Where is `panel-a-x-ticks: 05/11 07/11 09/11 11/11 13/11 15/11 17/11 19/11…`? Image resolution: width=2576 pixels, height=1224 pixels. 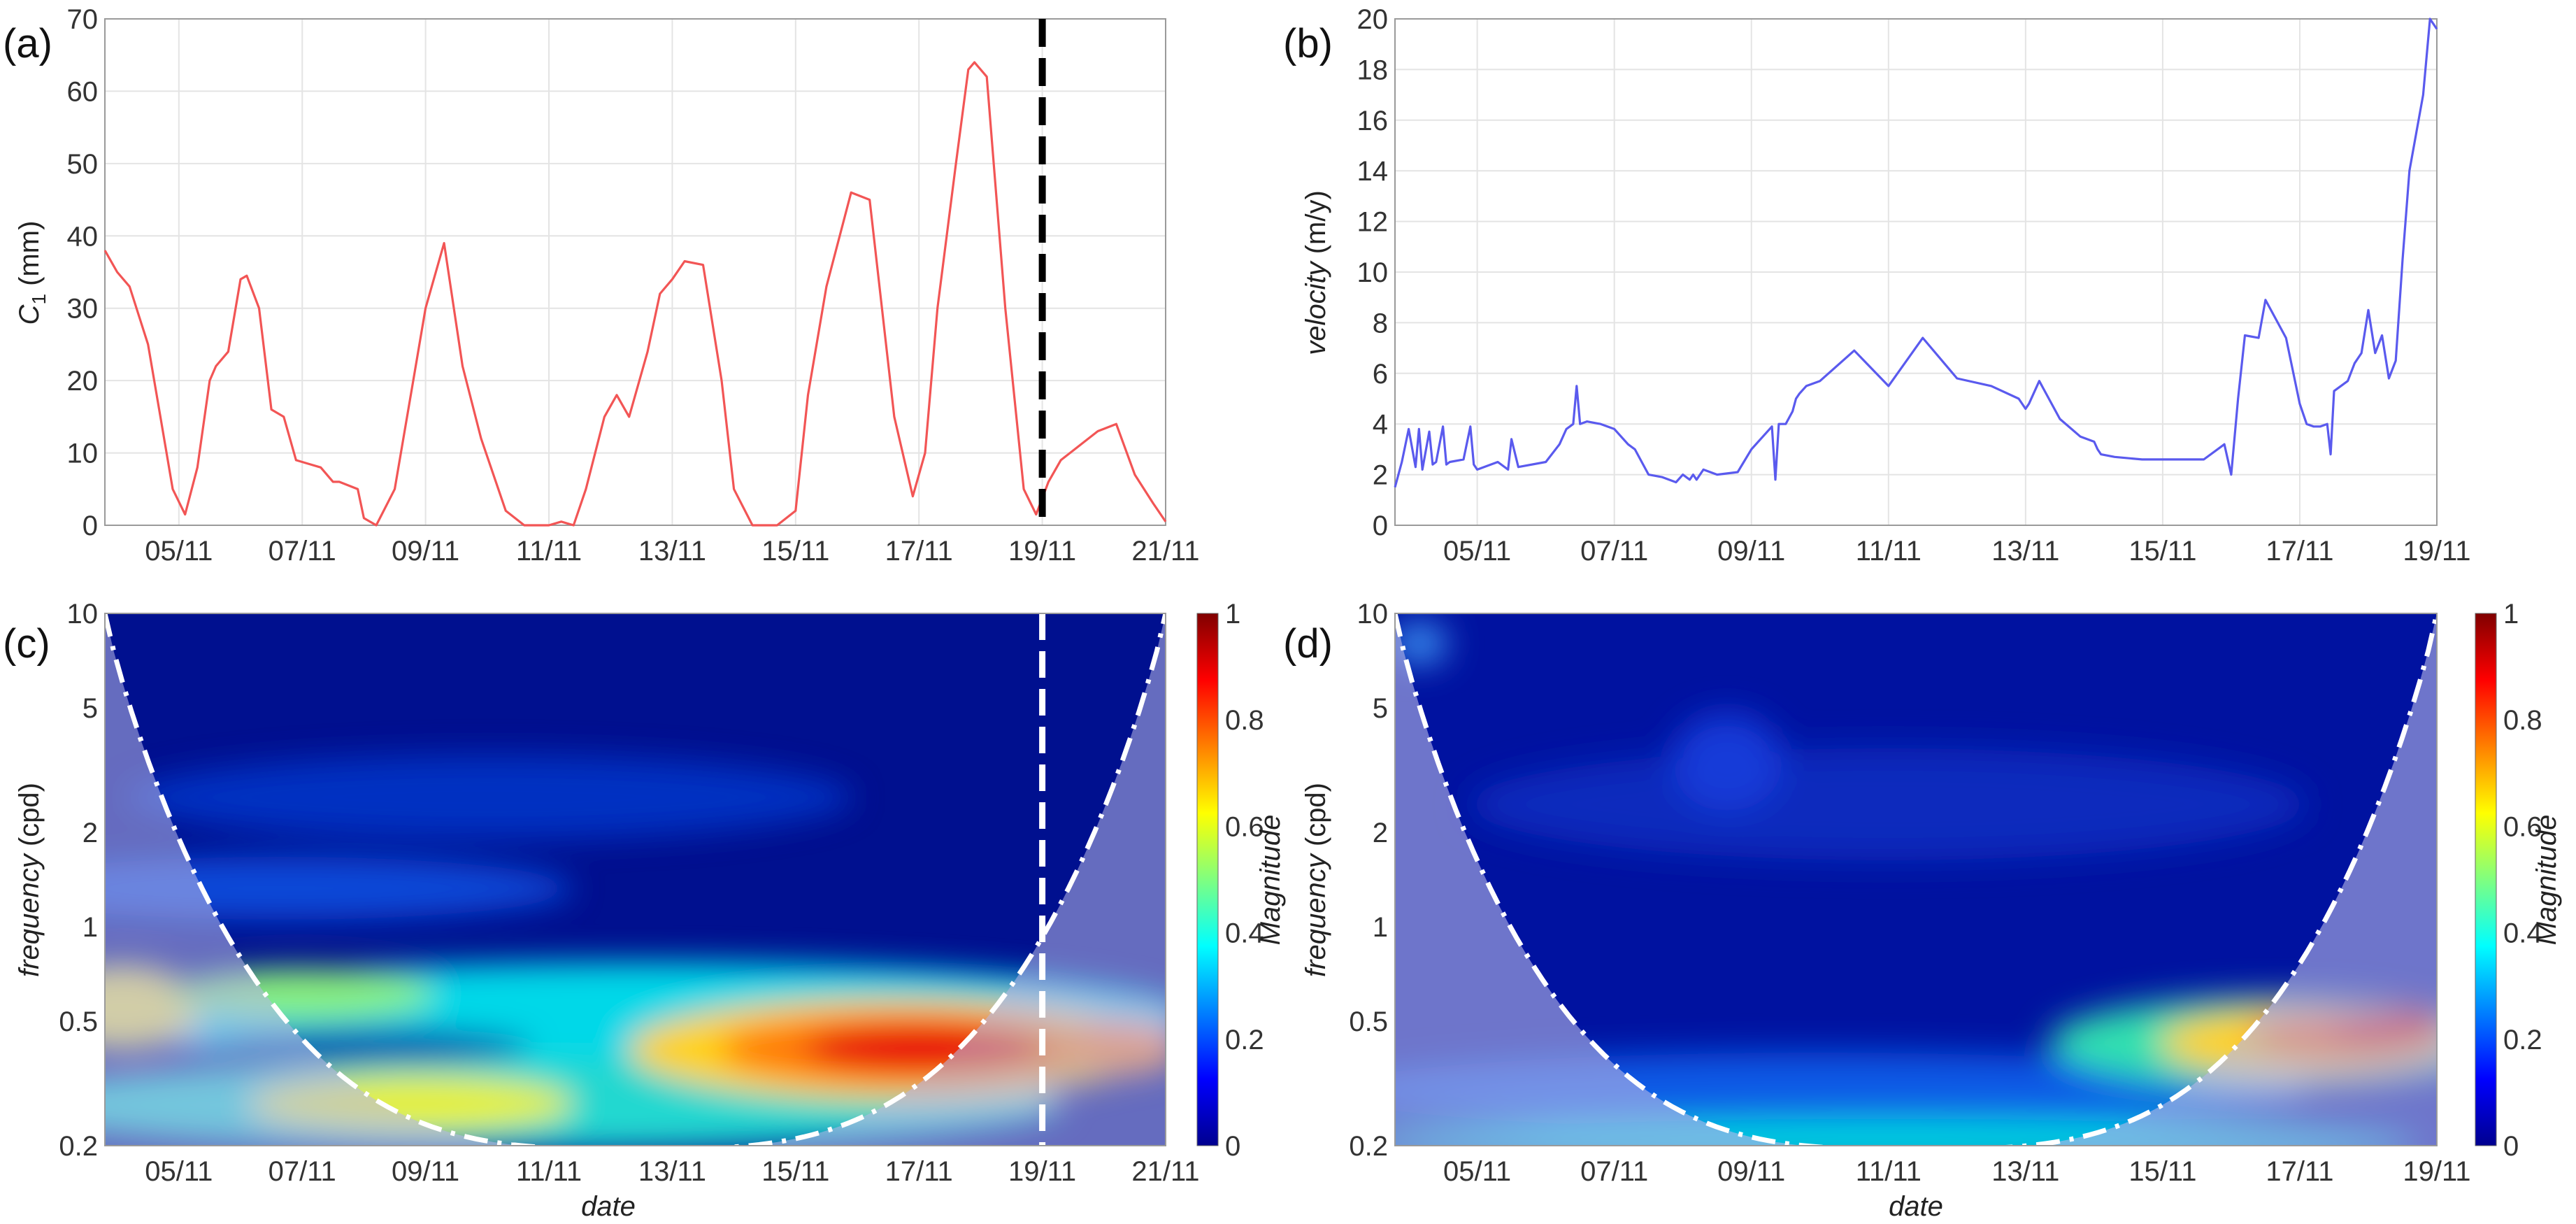
panel-a-x-ticks: 05/11 07/11 09/11 11/11 13/11 15/11 17/11 19/11… is located at coordinates (672, 551).